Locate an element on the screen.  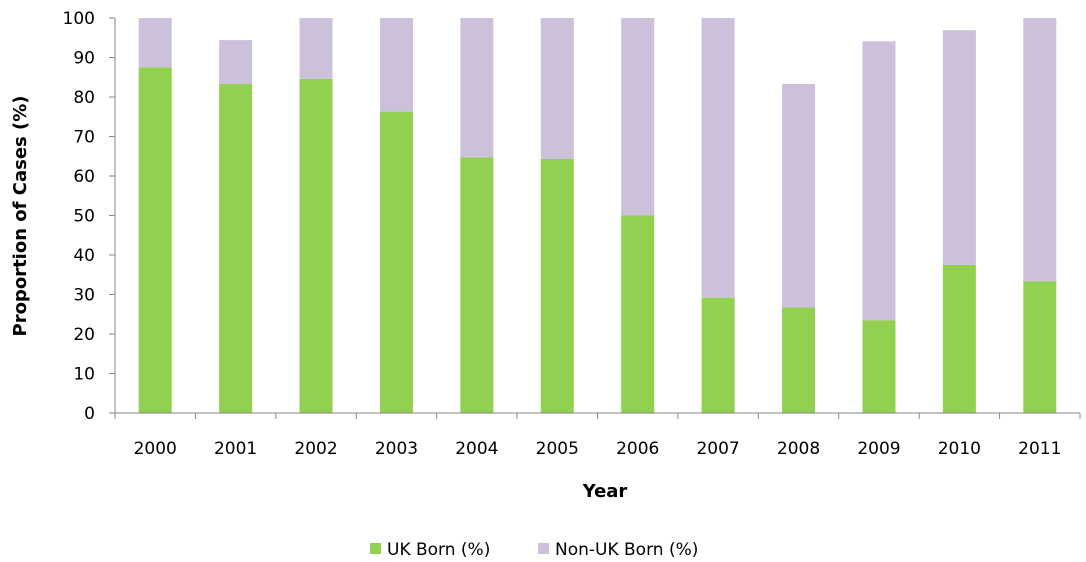
legend-swatch-non-uk-born is located at coordinates (543, 548).